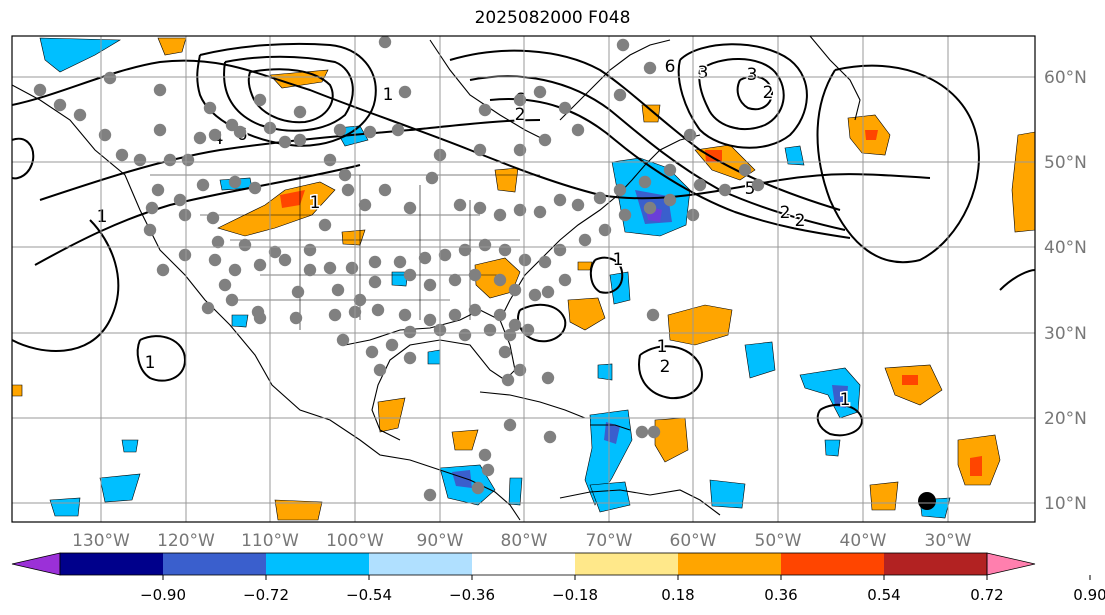 The image size is (1105, 615). I want to click on longitude-label: 100°W, so click(355, 541).